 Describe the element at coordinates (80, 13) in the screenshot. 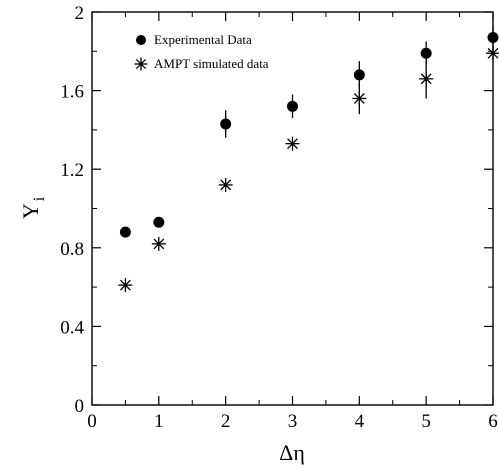

I see `y-tick-label: 2` at that location.